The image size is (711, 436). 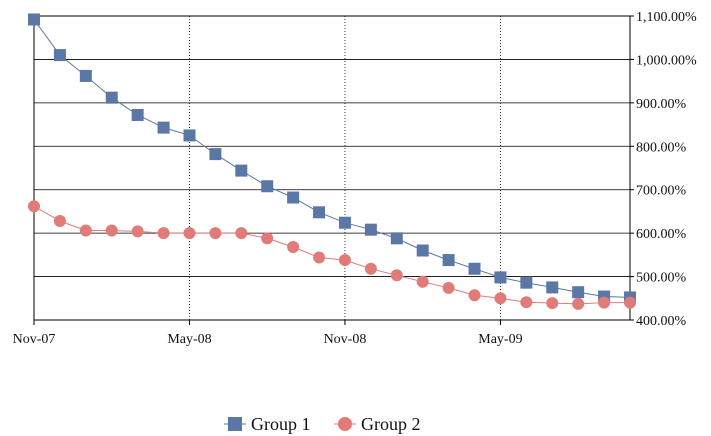 I want to click on y-tick-label: 700.00%, so click(x=661, y=191).